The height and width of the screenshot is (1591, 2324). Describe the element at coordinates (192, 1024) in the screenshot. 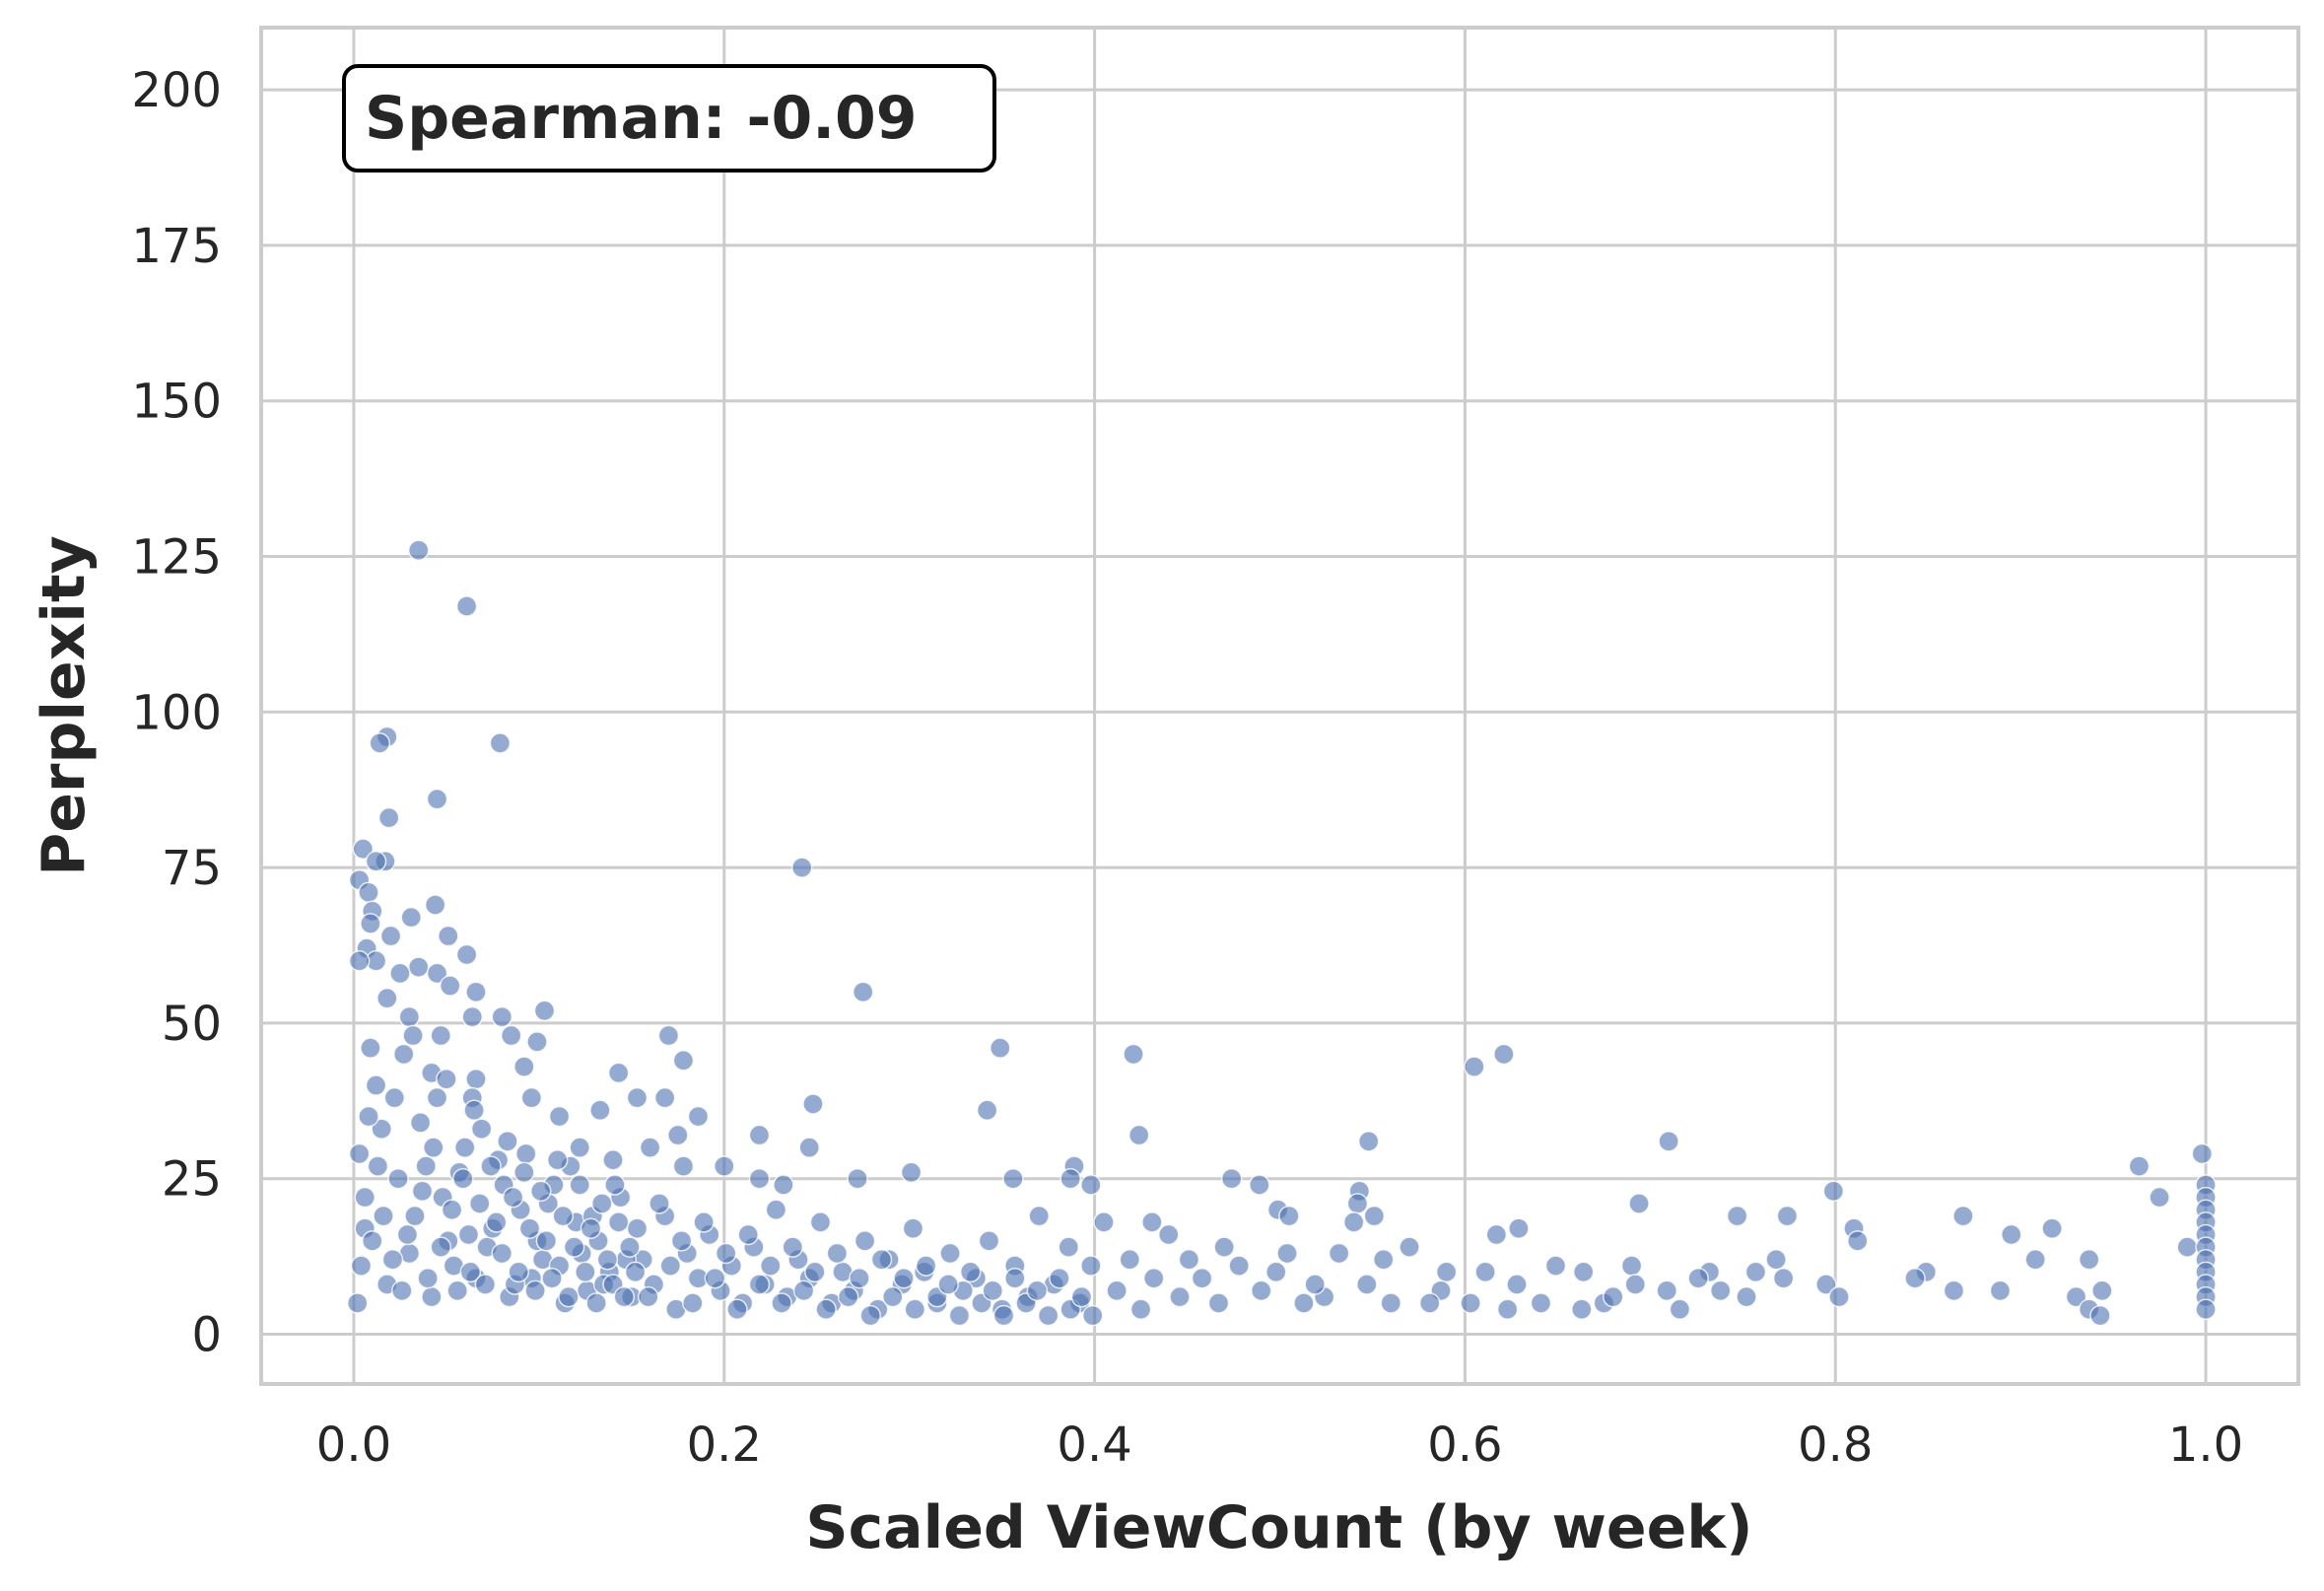

I see `y-tick-label: 50` at that location.